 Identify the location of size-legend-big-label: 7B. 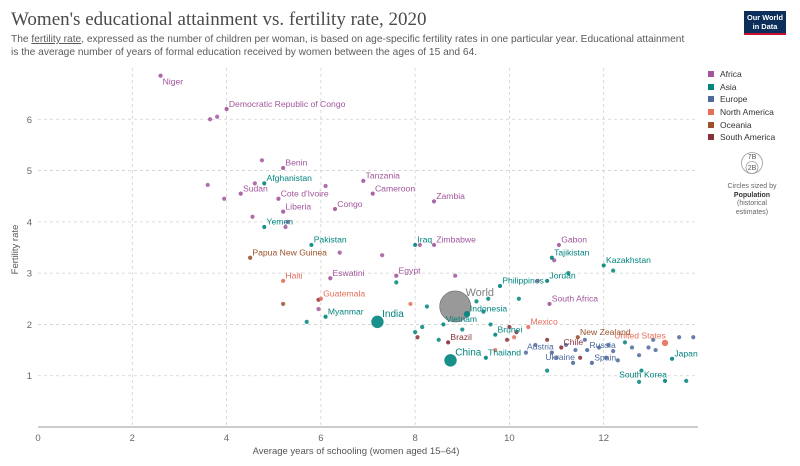
(752, 157).